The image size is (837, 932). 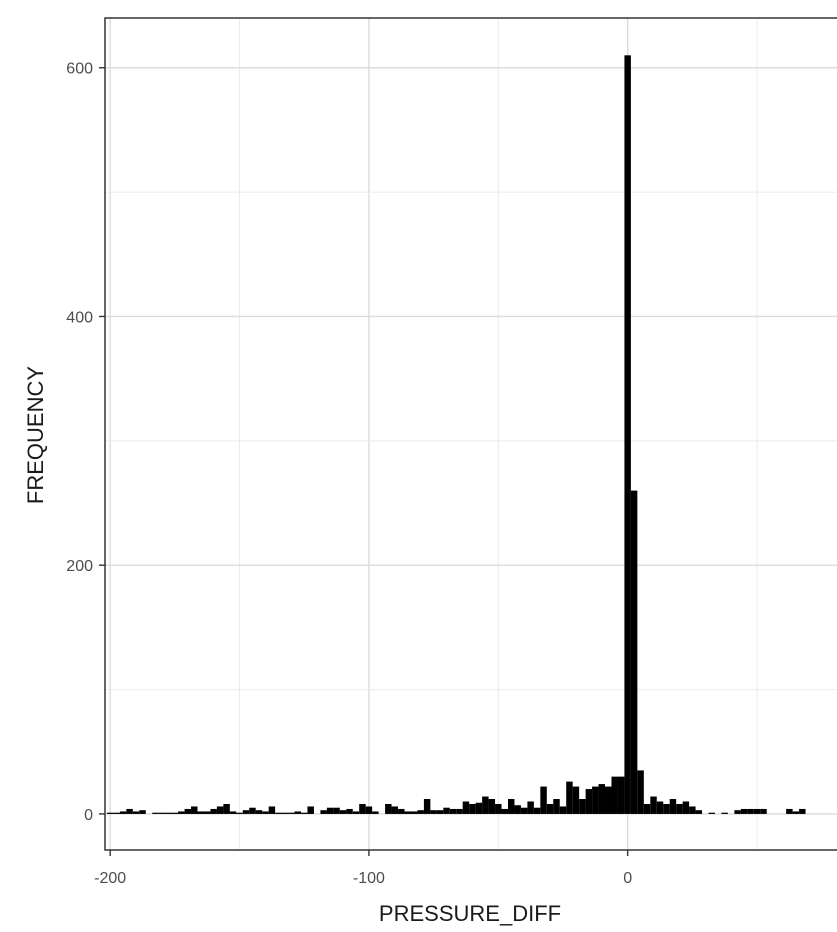 What do you see at coordinates (85, 442) in the screenshot?
I see `y-axis-ticks: 0 200 400 600` at bounding box center [85, 442].